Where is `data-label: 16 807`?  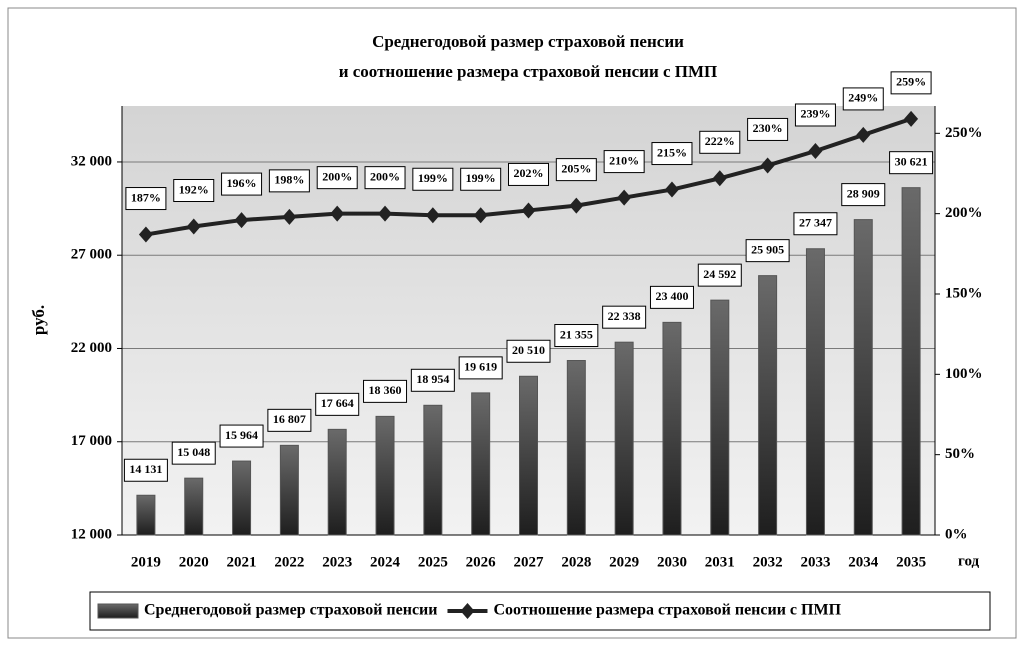 data-label: 16 807 is located at coordinates (289, 419).